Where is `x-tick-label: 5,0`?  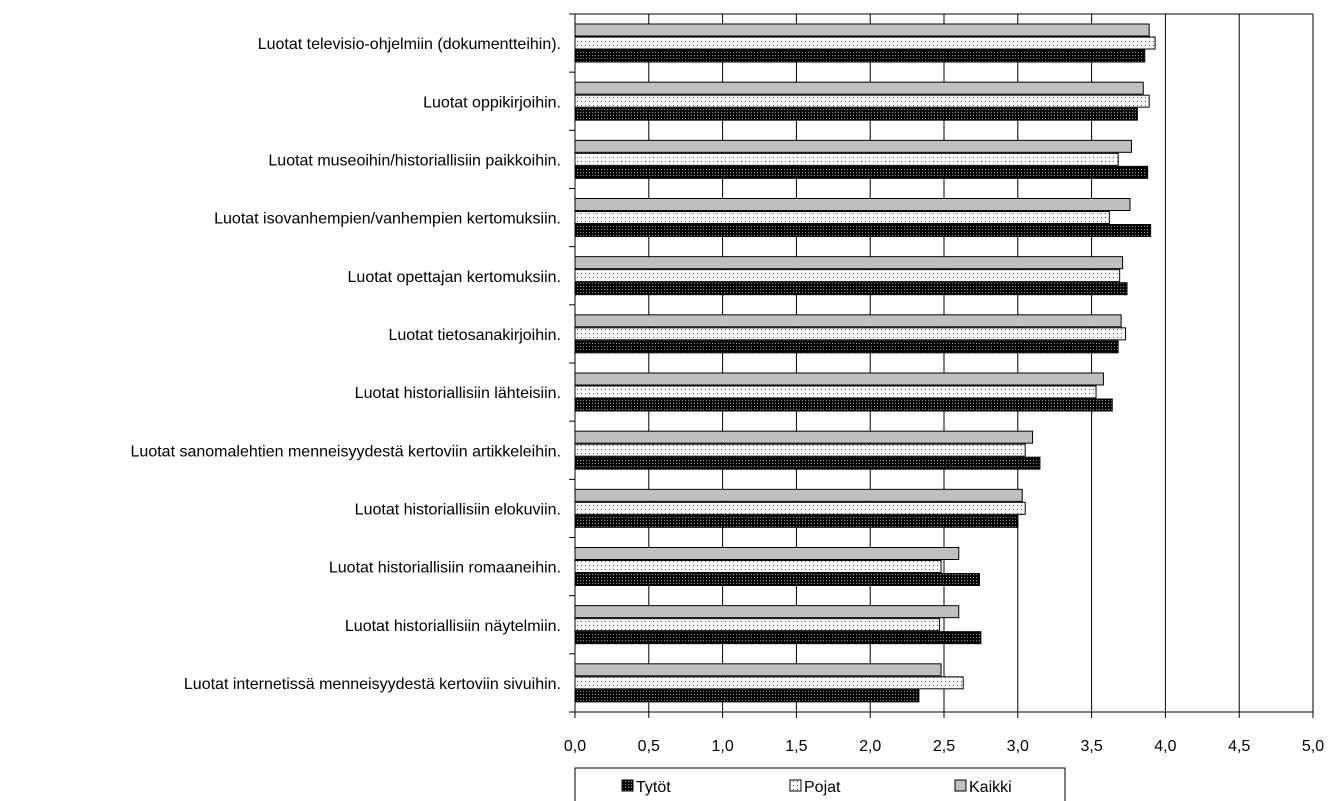
x-tick-label: 5,0 is located at coordinates (1313, 746).